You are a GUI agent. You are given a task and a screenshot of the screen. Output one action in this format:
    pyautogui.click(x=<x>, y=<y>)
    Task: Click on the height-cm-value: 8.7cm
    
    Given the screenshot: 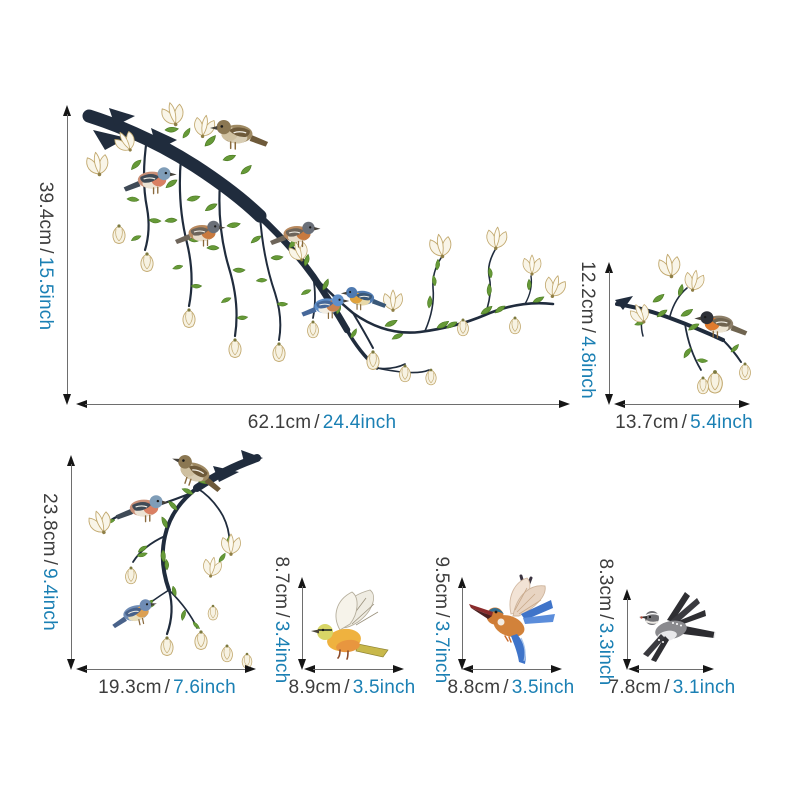 What is the action you would take?
    pyautogui.click(x=281, y=583)
    